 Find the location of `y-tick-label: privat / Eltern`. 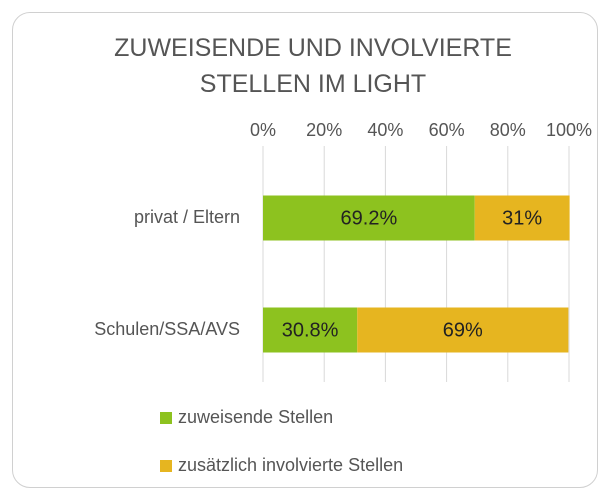

y-tick-label: privat / Eltern is located at coordinates (187, 217).